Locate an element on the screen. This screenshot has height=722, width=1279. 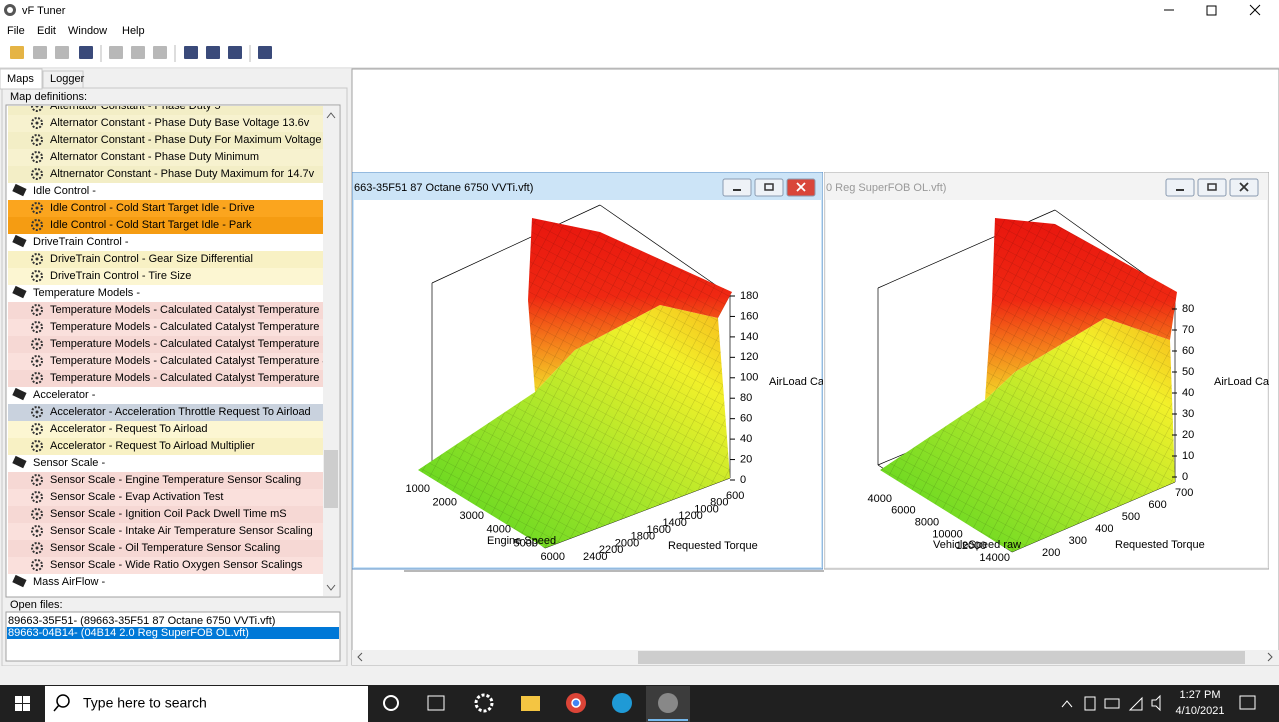
tree-item: Alternator Constant - Phase Duty Minimum is located at coordinates (154, 157).